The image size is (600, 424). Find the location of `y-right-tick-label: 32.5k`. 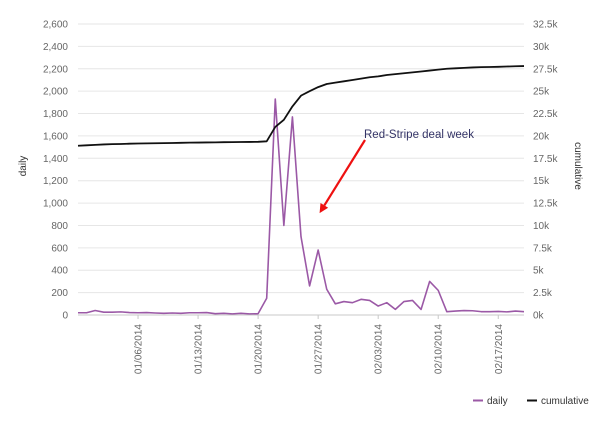

y-right-tick-label: 32.5k is located at coordinates (545, 25).